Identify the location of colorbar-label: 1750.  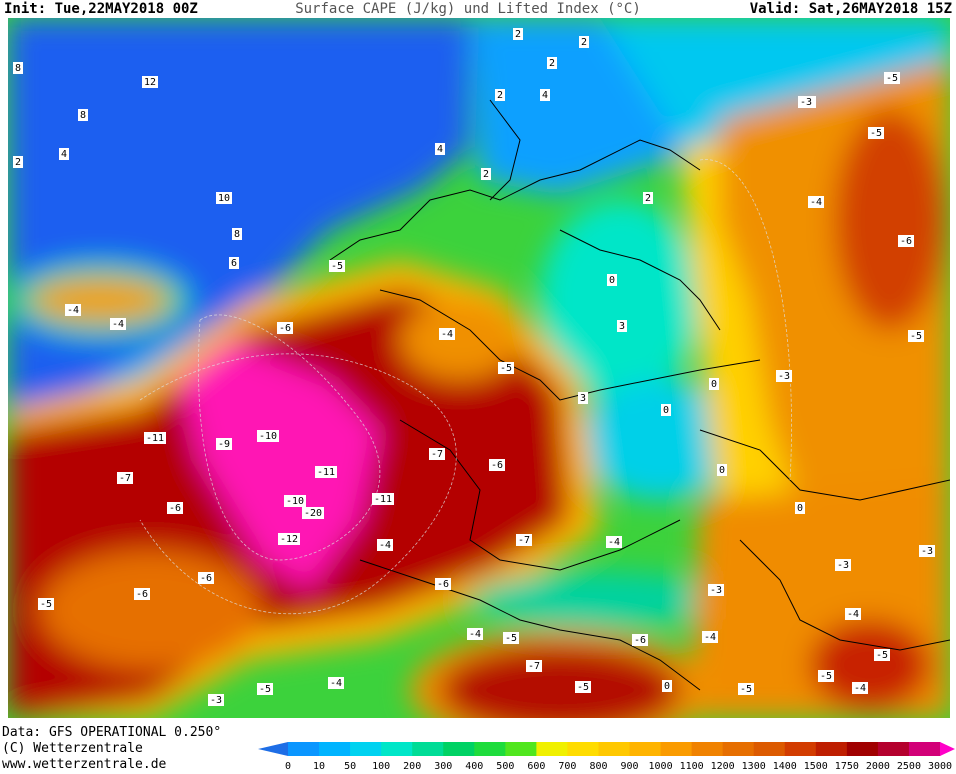
(847, 765).